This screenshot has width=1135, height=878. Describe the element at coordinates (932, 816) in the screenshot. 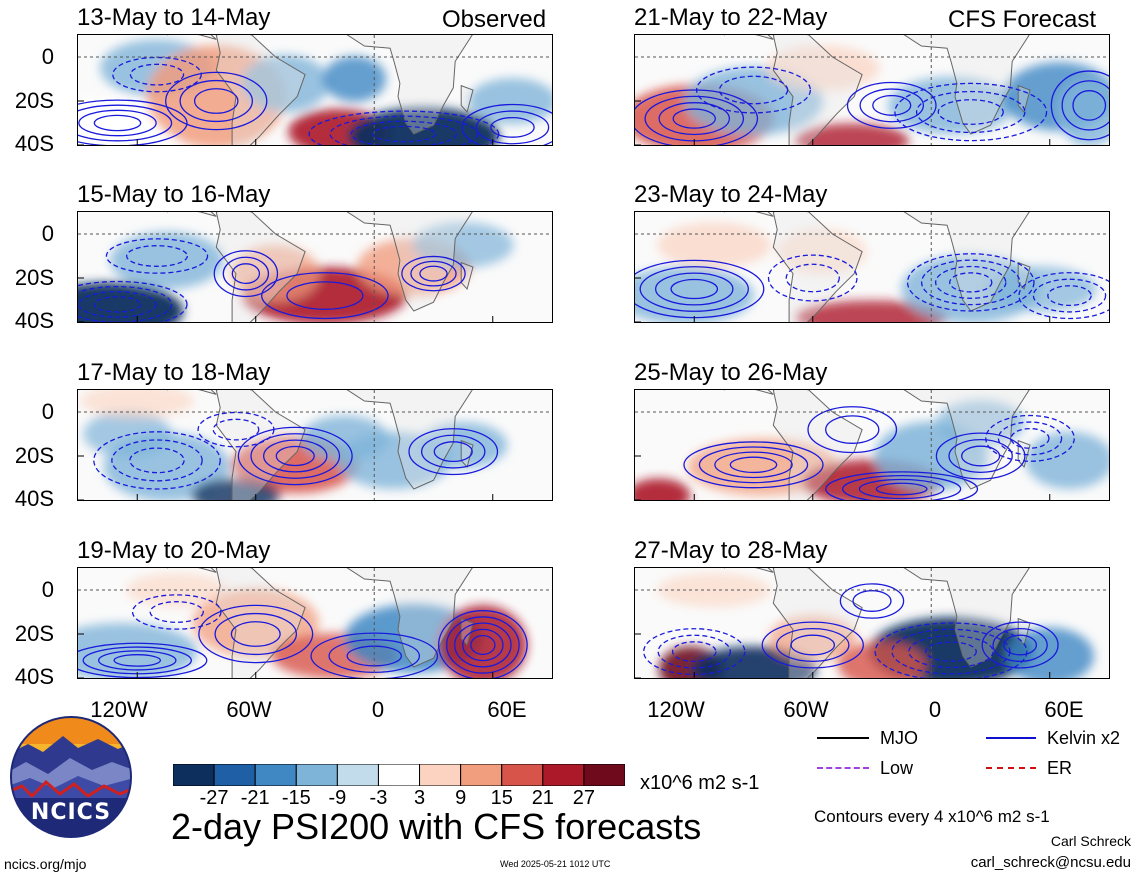

I see `contours-note: Contours every 4 x10^6 m2 s-1` at that location.